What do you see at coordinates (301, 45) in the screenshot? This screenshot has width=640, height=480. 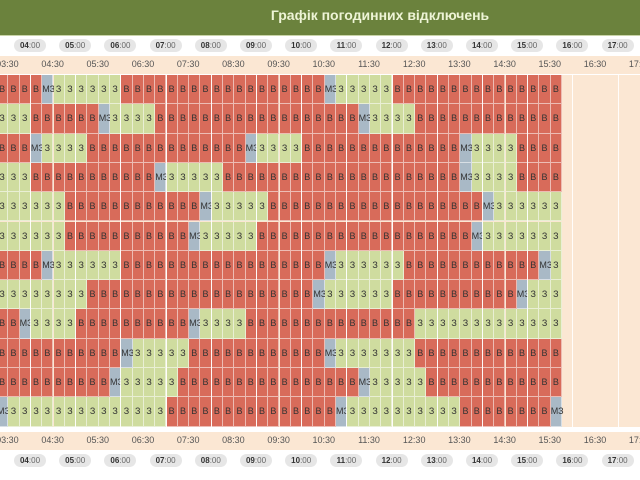 I see `hour-label: 10:00` at bounding box center [301, 45].